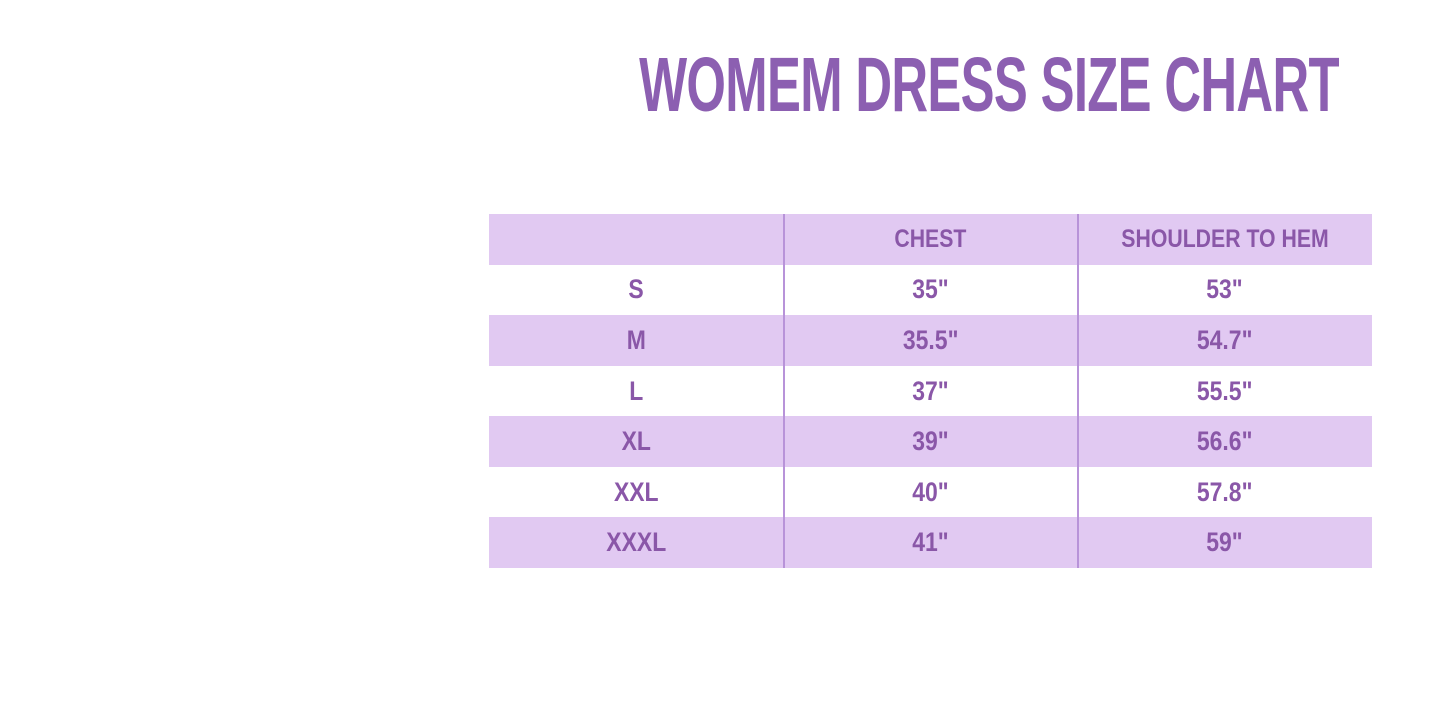 The image size is (1445, 723). I want to click on size-cell: L, so click(636, 391).